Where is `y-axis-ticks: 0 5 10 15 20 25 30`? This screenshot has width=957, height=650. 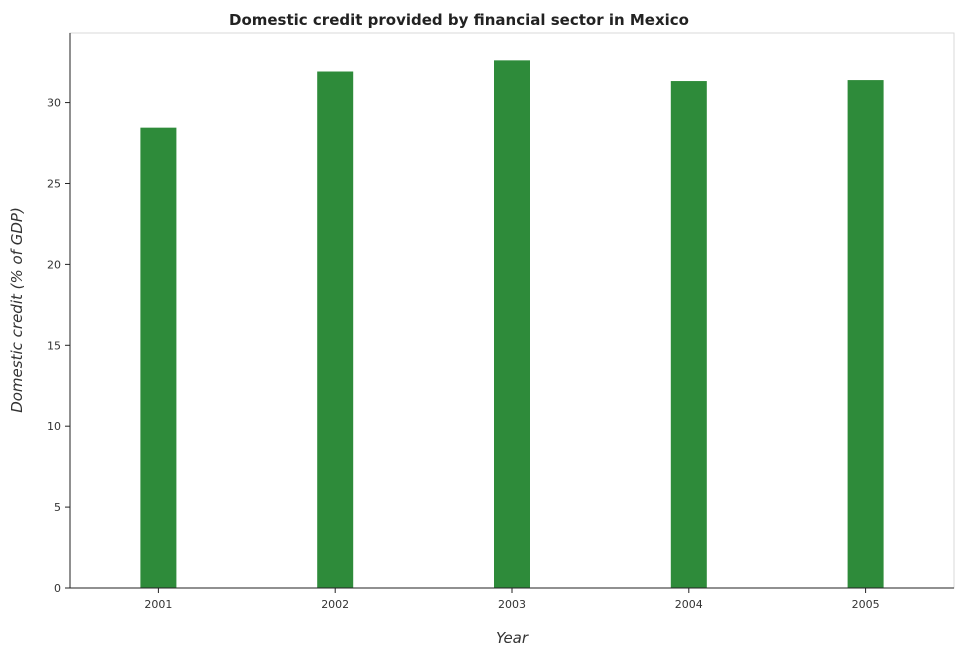
y-axis-ticks: 0 5 10 15 20 25 30 is located at coordinates (58, 346).